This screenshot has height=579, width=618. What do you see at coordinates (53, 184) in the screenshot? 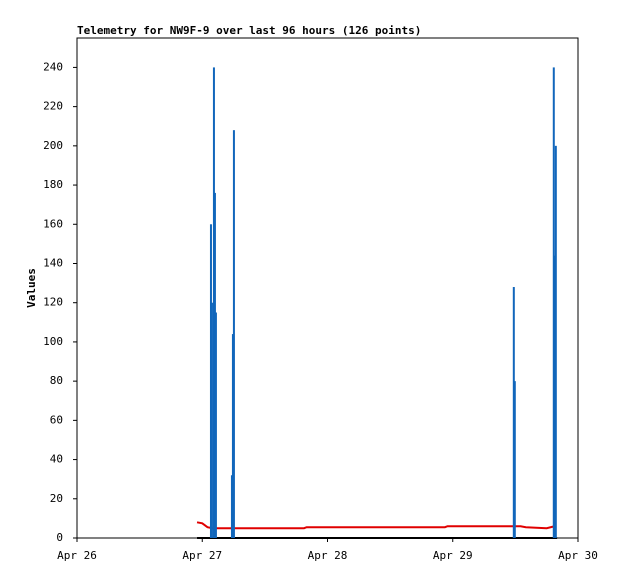
I see `y-tick-label: 180` at bounding box center [53, 184].